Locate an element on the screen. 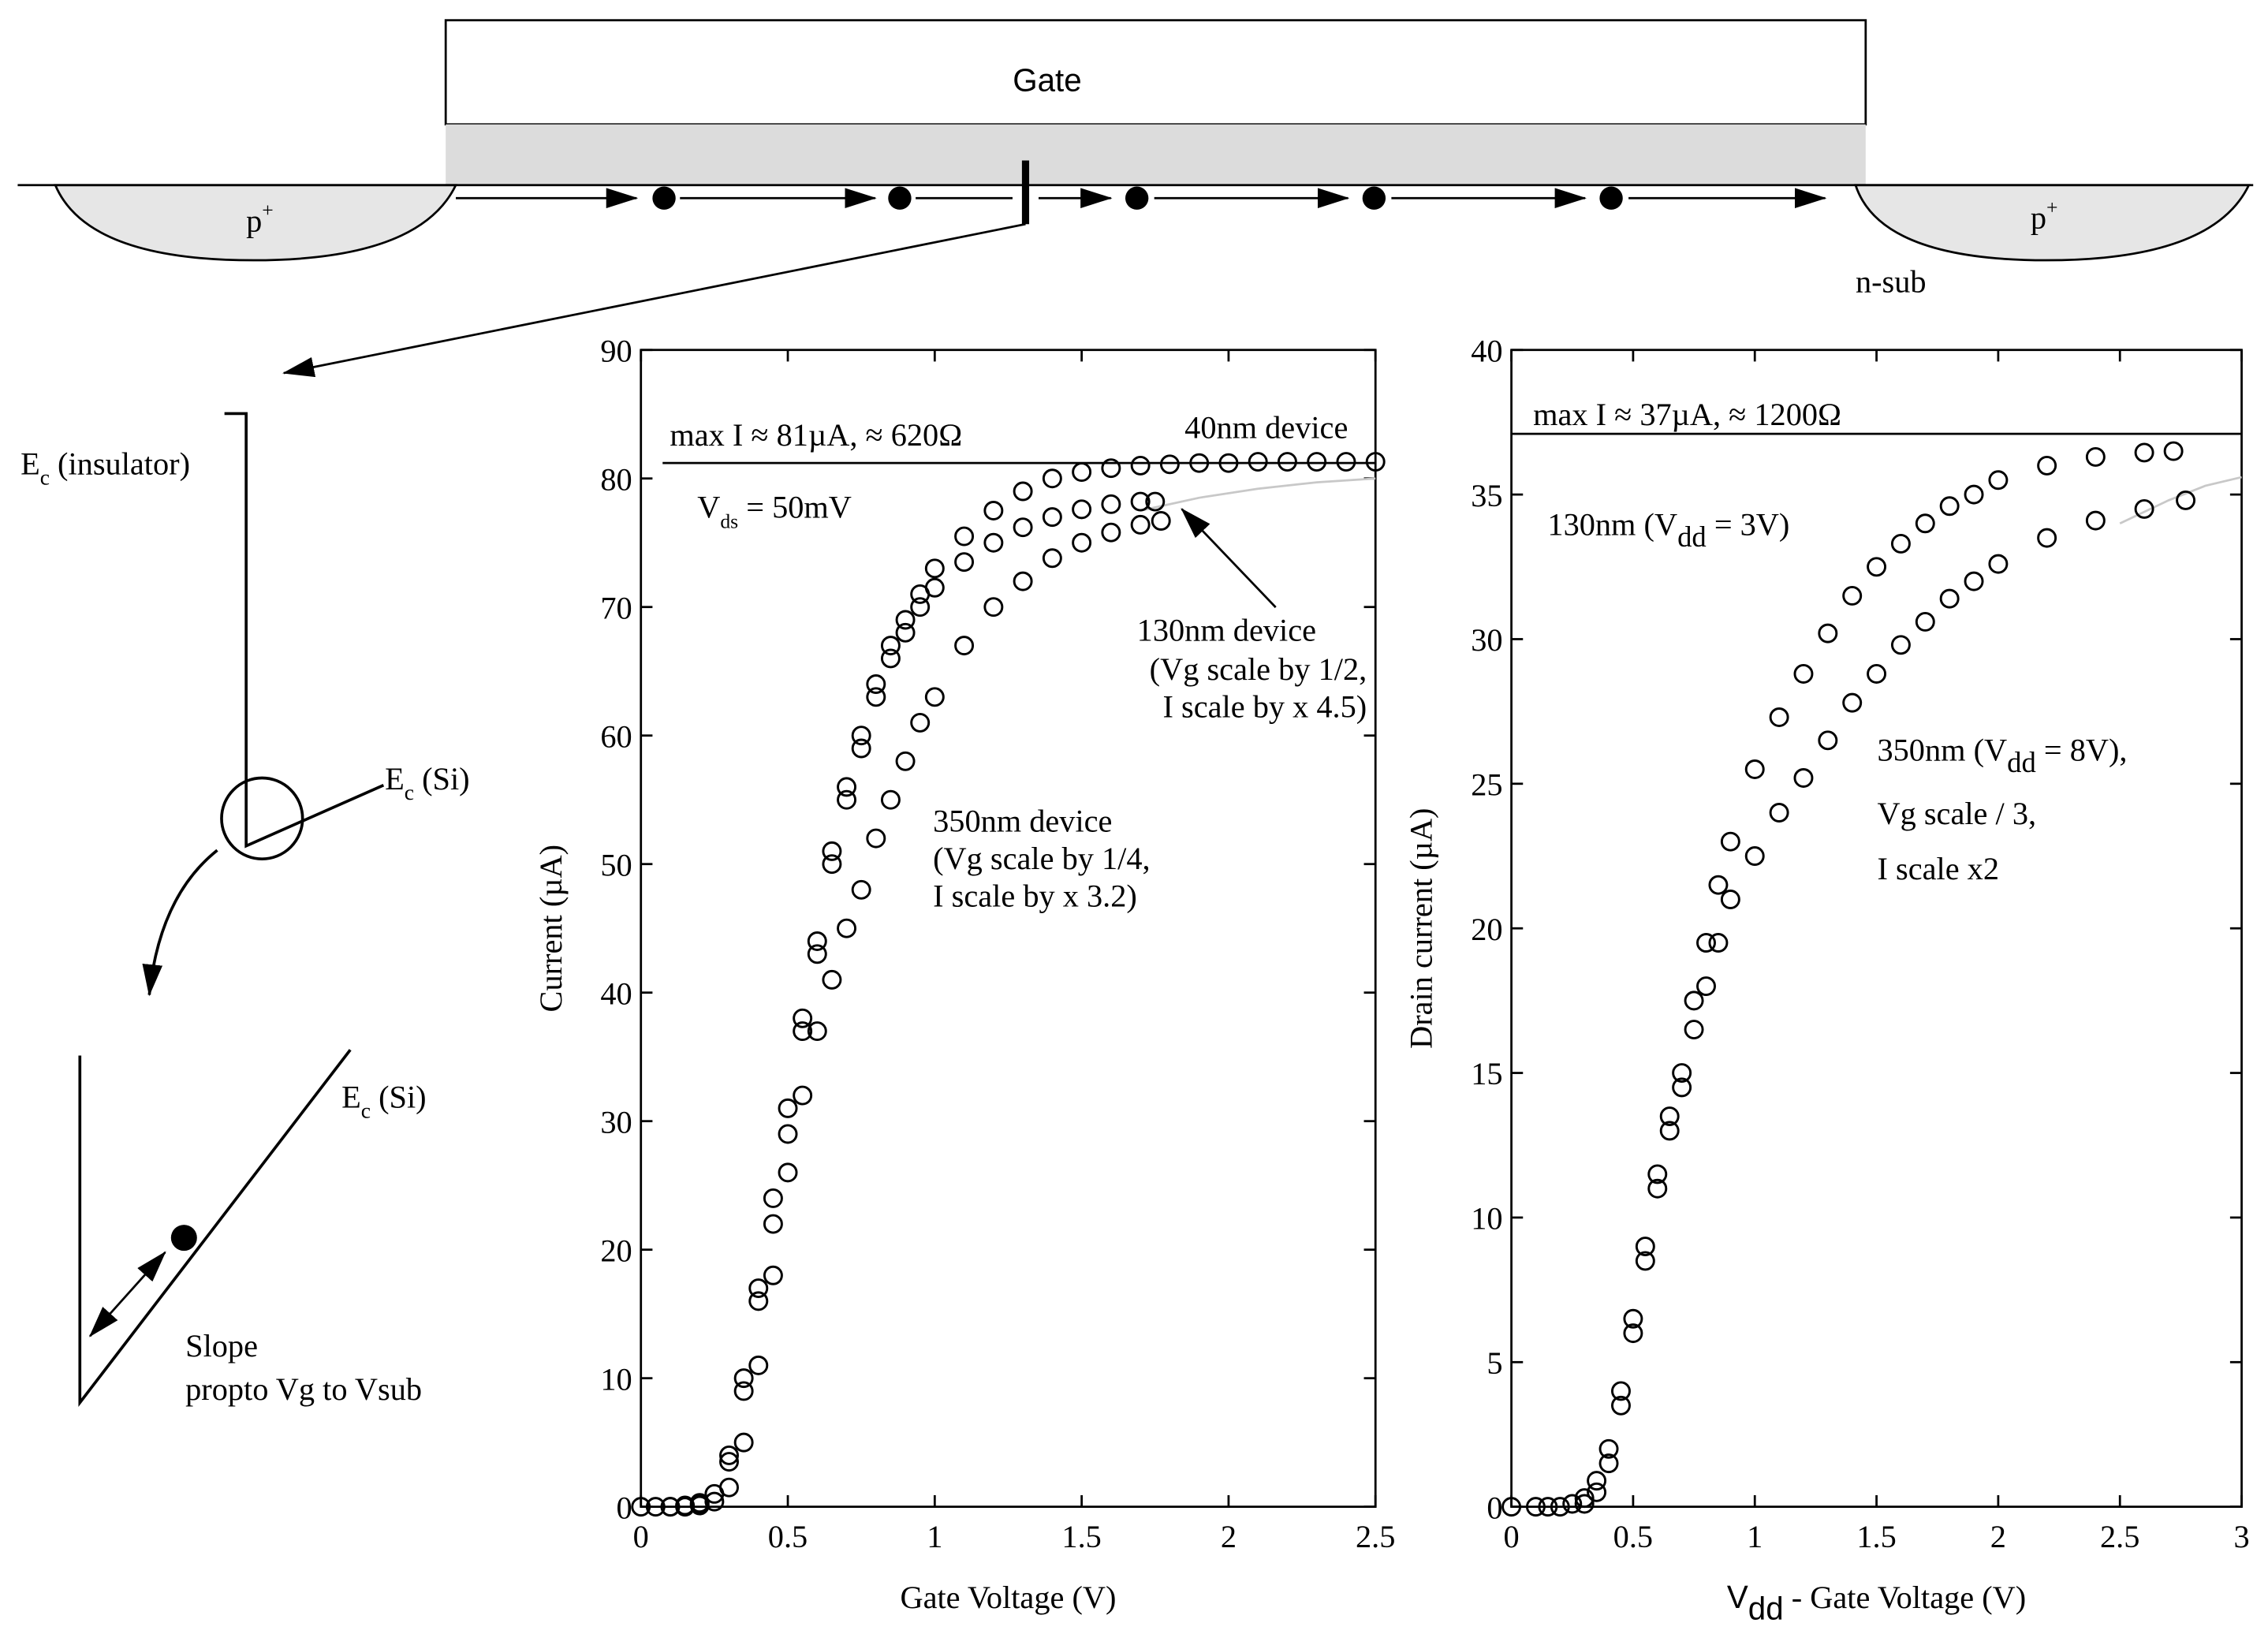  annotation-arrow is located at coordinates (1229, 558).